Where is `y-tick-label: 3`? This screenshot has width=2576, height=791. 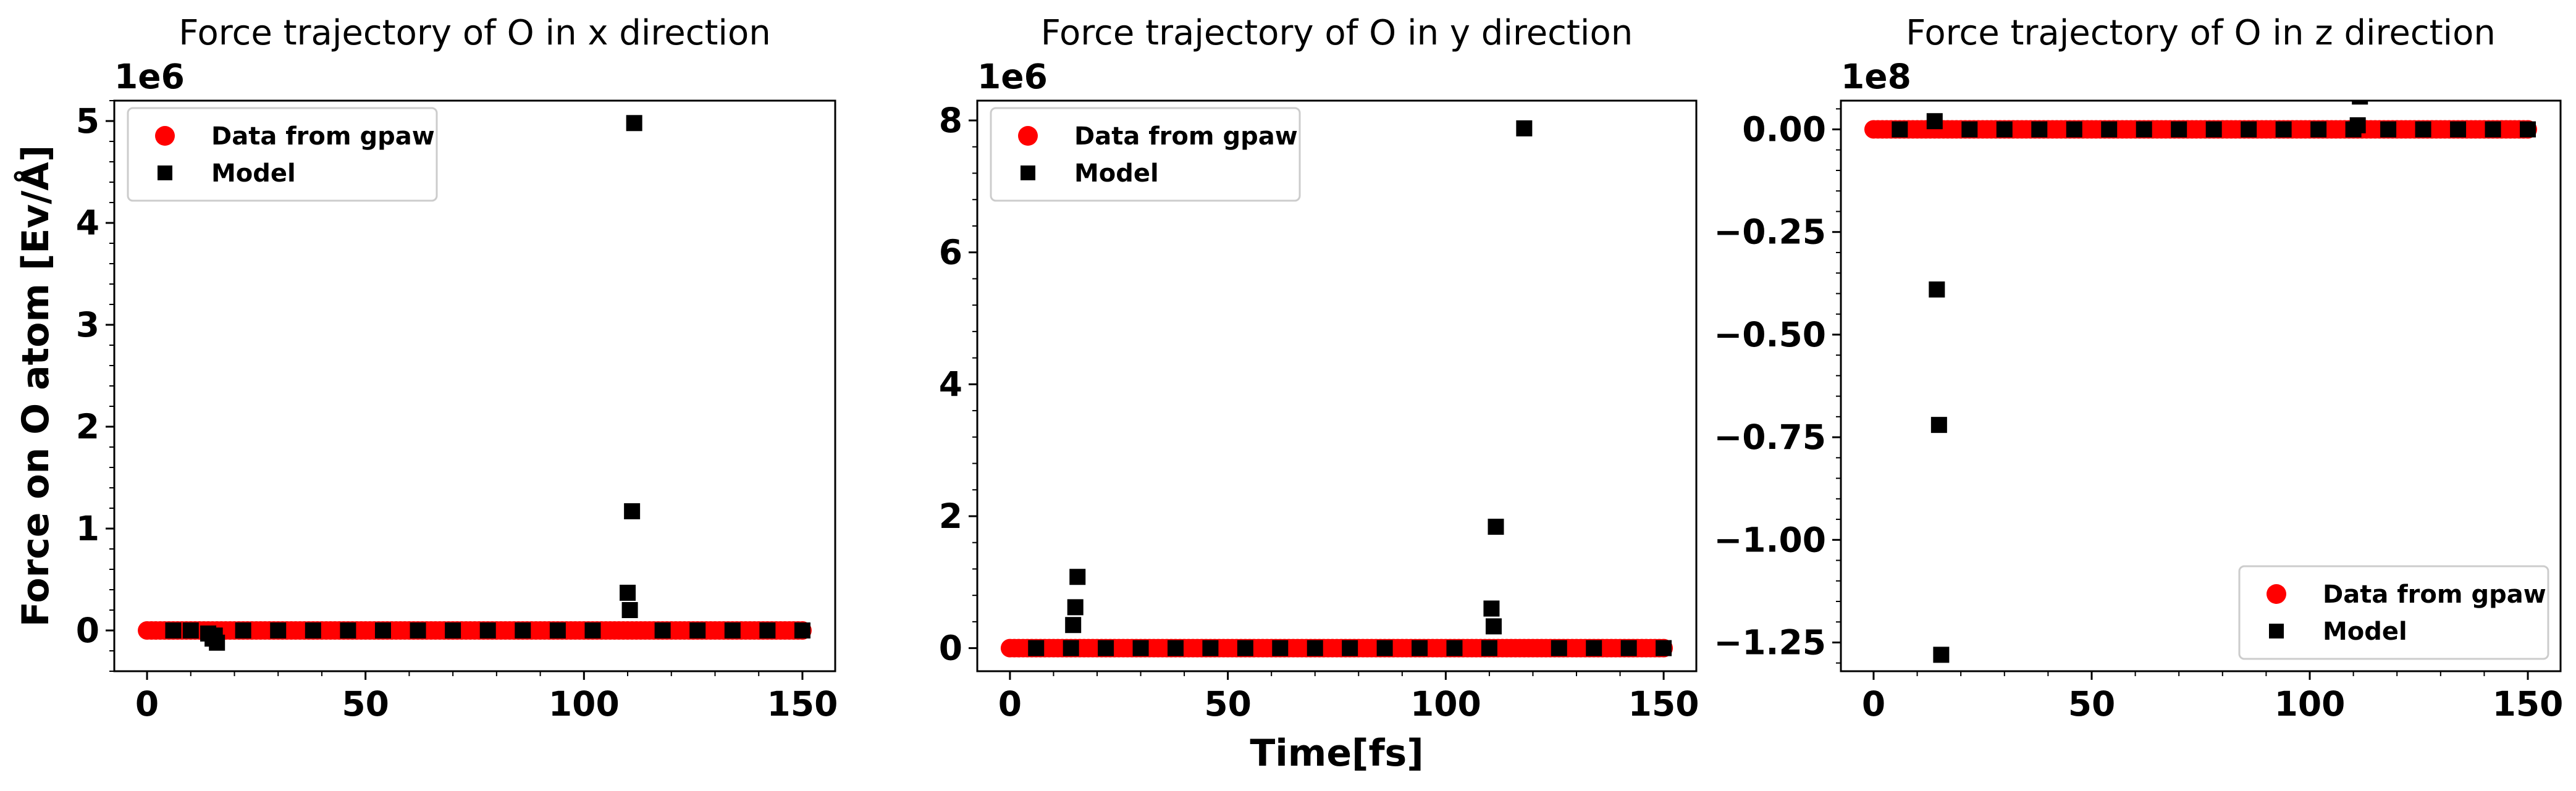 y-tick-label: 3 is located at coordinates (87, 325).